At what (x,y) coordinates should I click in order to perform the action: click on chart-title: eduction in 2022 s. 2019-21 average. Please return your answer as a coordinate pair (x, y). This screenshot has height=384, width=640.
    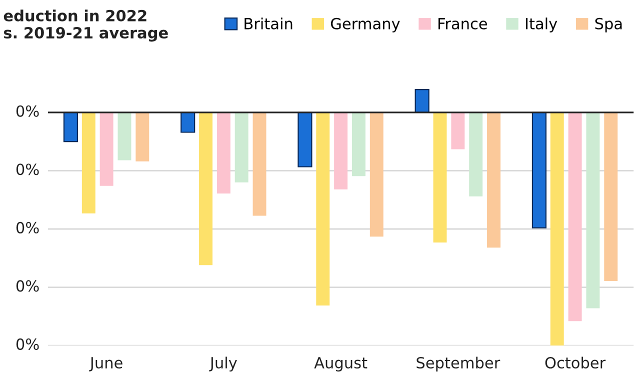
    Looking at the image, I should click on (86, 26).